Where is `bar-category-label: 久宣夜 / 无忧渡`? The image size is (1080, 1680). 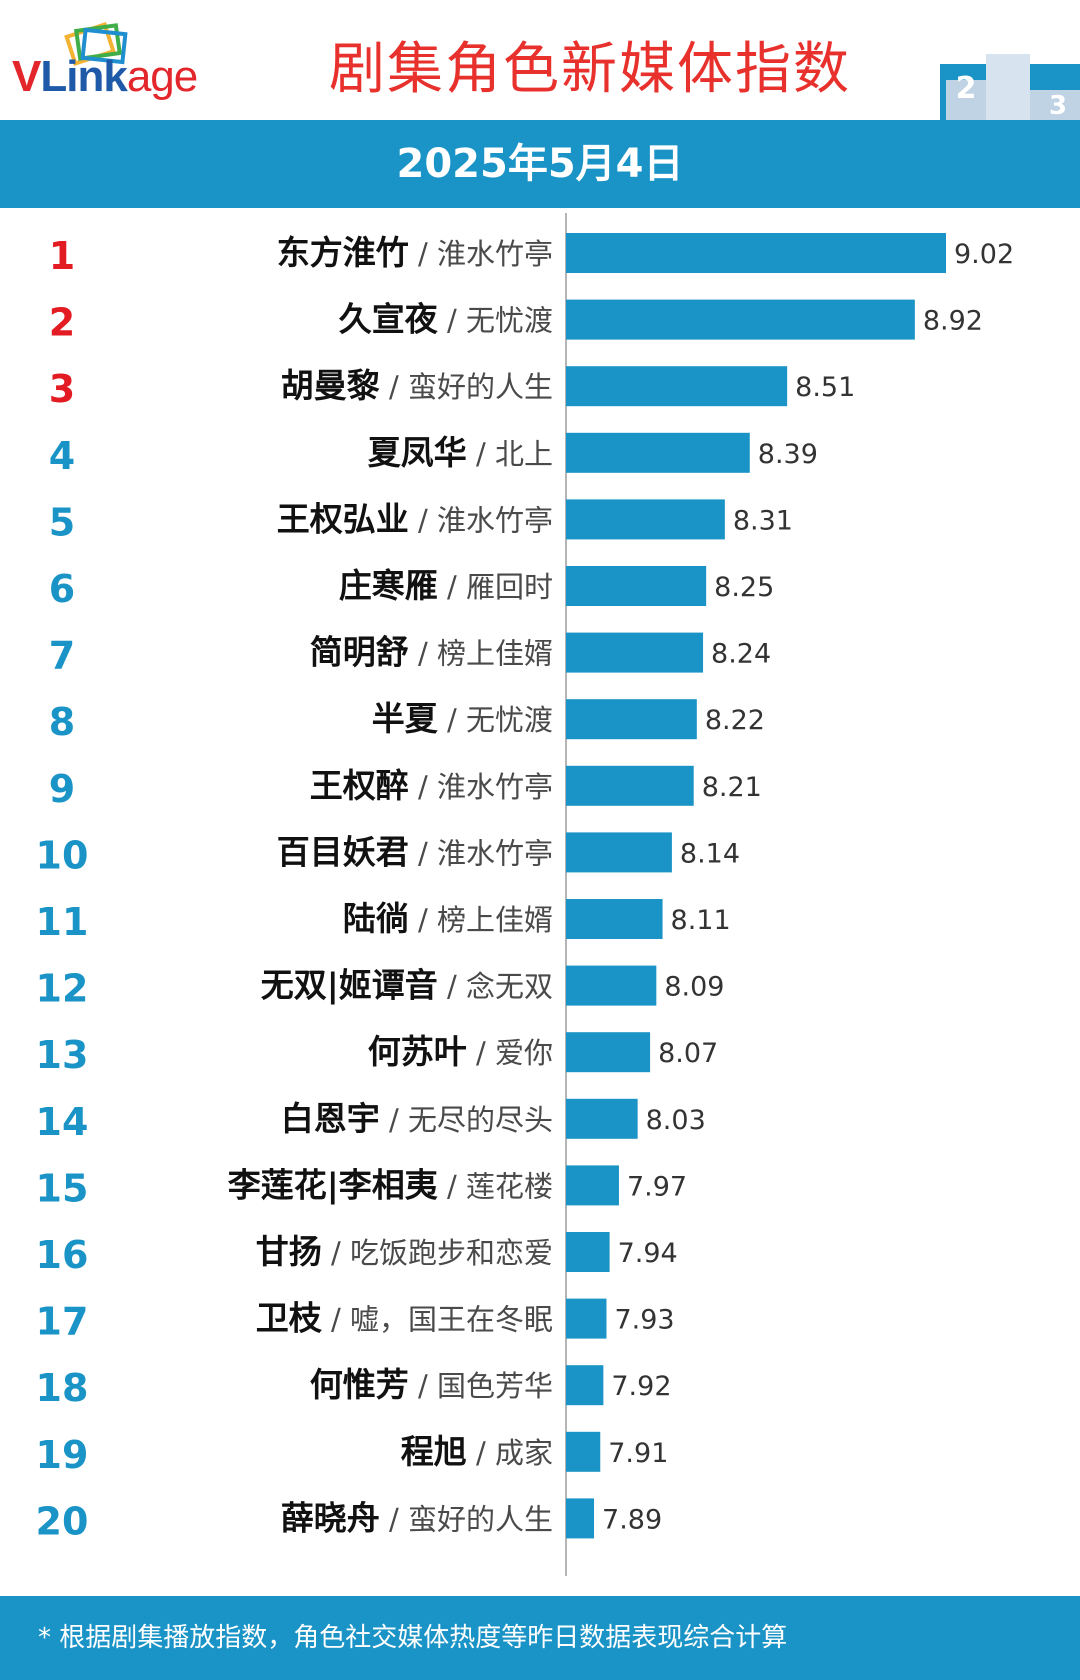
bar-category-label: 久宣夜 / 无忧渡 is located at coordinates (446, 319).